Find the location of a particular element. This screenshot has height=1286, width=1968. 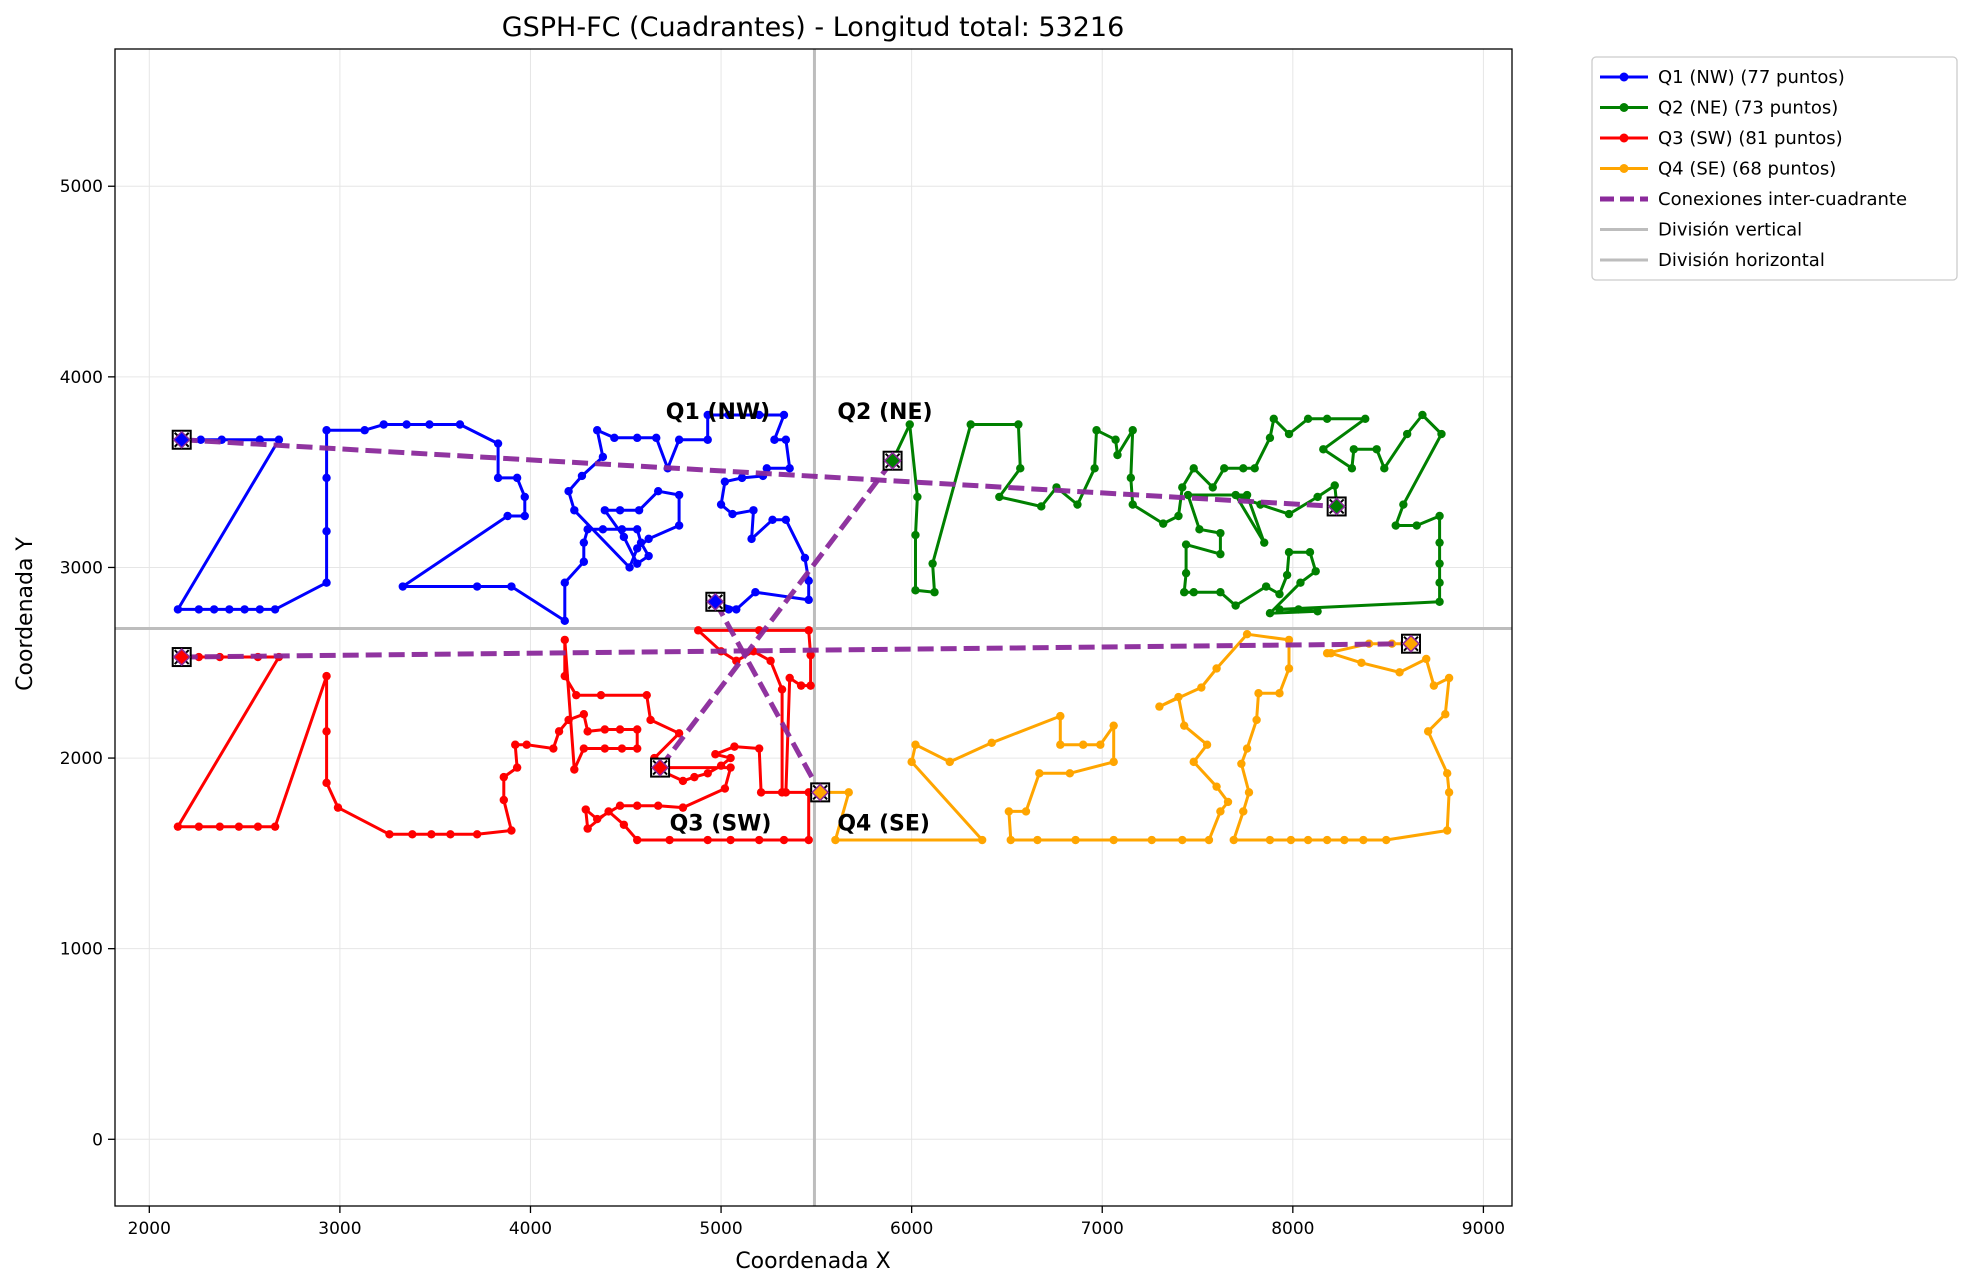

y-tick-label: 5000 is located at coordinates (81, 187).